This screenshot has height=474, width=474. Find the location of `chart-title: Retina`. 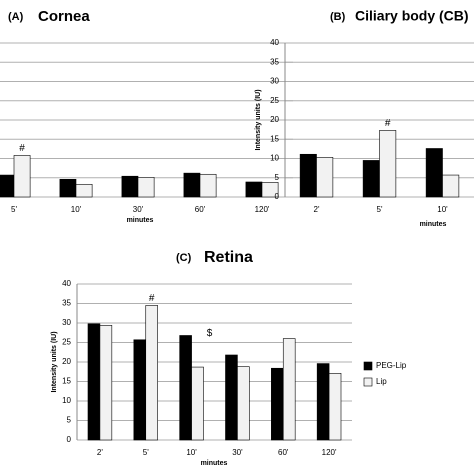

chart-title: Retina is located at coordinates (228, 257).